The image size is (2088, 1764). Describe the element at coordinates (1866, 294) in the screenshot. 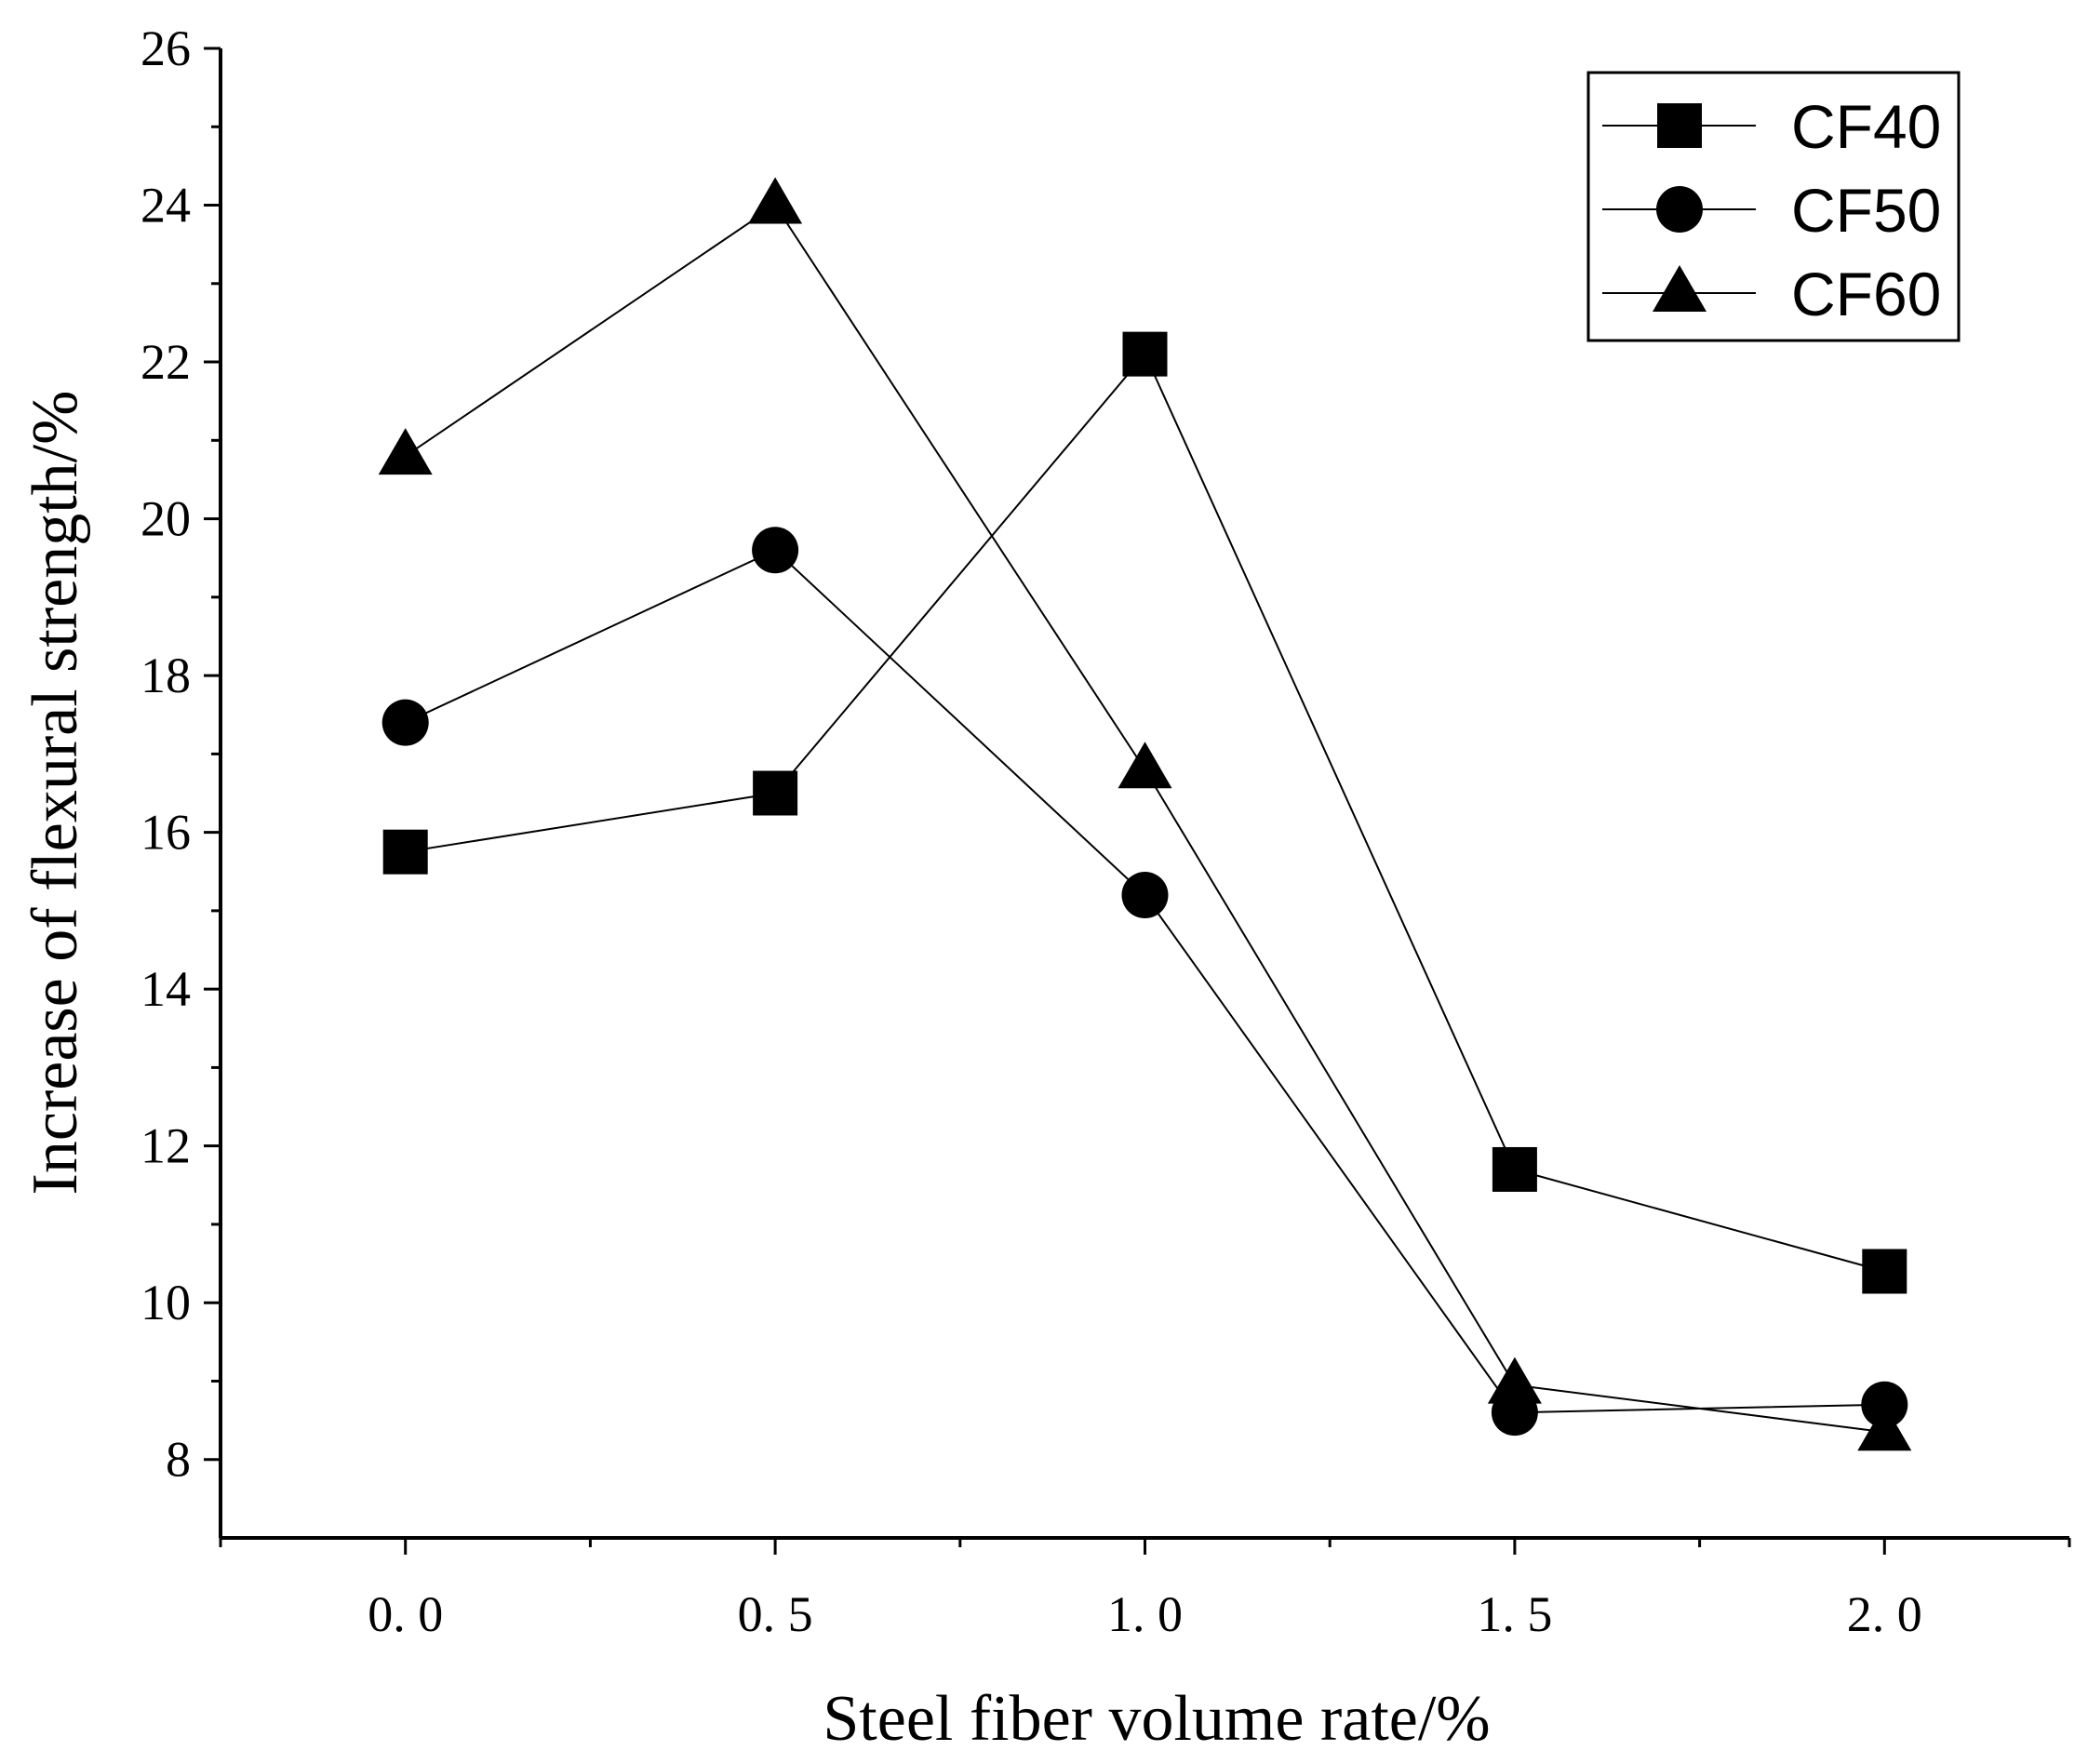

I see `legend-label-cf60: CF60` at that location.